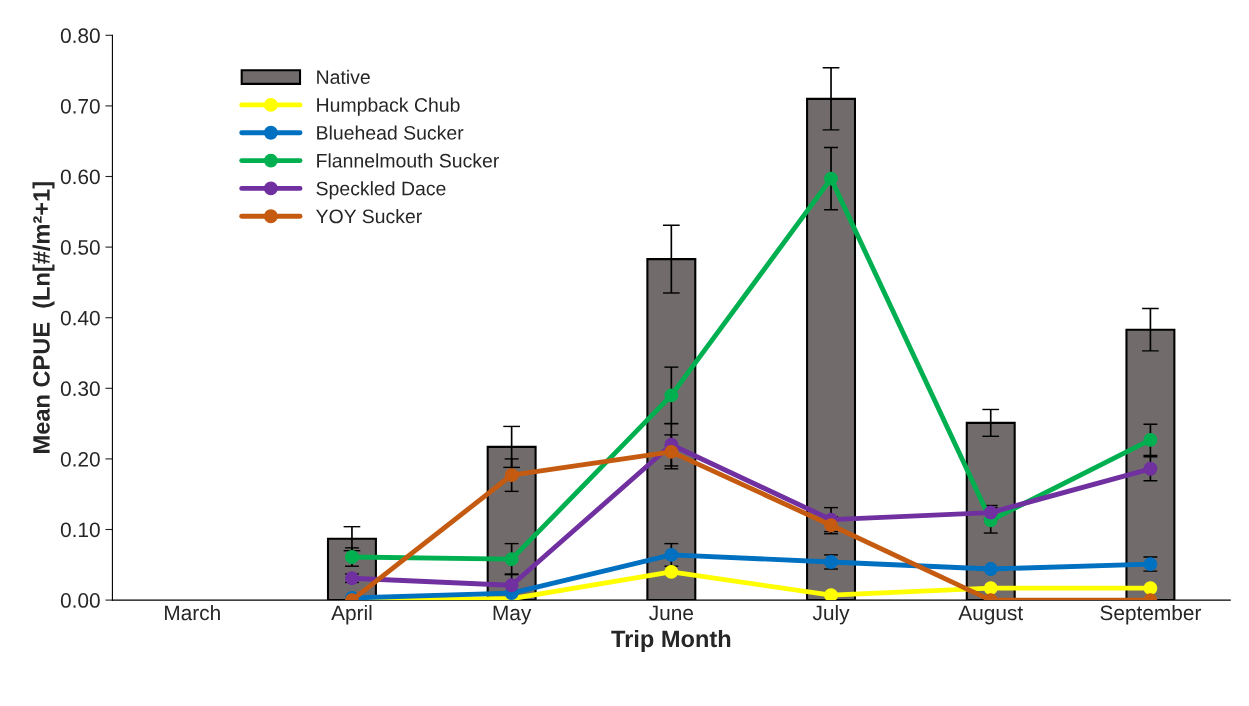 This screenshot has width=1249, height=706. What do you see at coordinates (408, 160) in the screenshot?
I see `legend-label: Flannelmouth Sucker` at bounding box center [408, 160].